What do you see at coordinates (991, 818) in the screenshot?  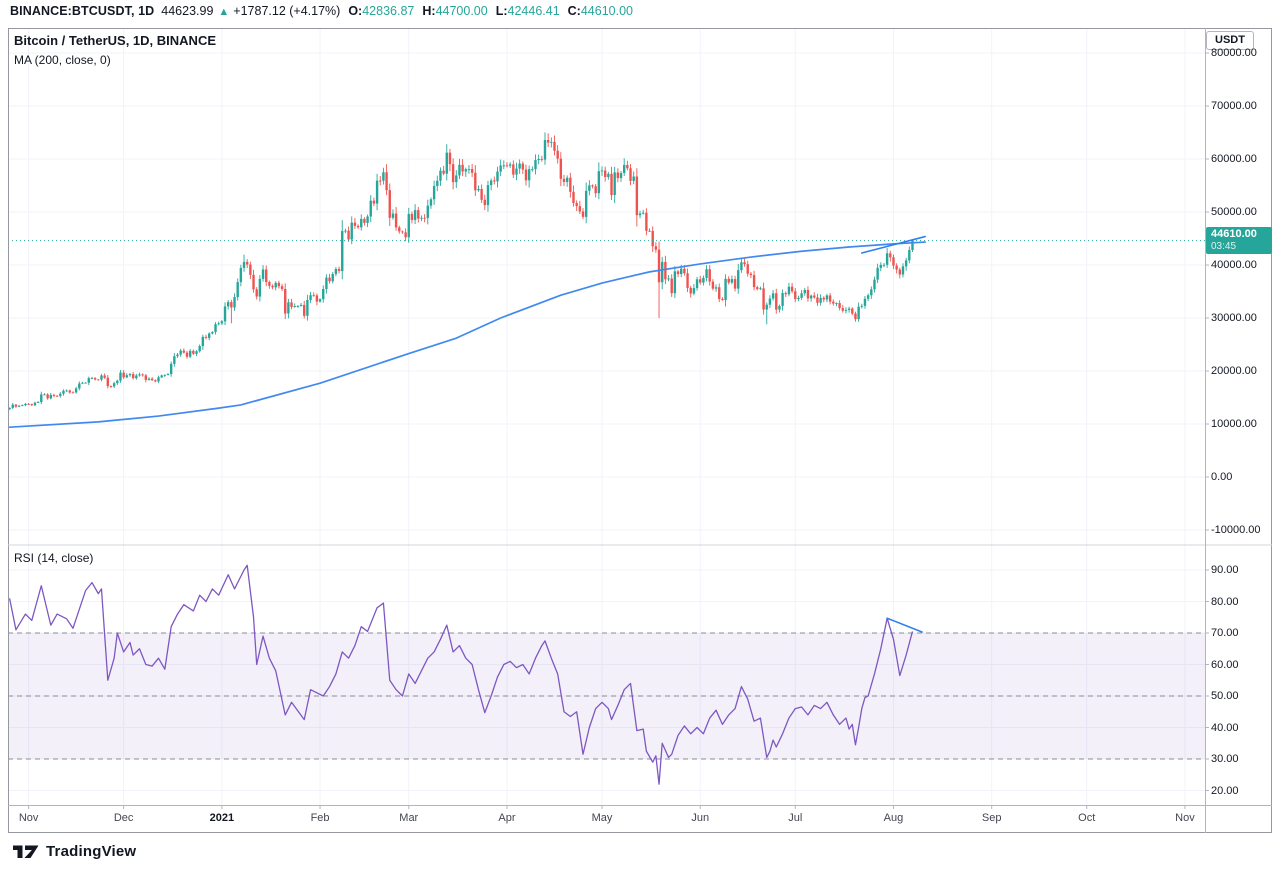 I see `time-axis-label: Sep` at bounding box center [991, 818].